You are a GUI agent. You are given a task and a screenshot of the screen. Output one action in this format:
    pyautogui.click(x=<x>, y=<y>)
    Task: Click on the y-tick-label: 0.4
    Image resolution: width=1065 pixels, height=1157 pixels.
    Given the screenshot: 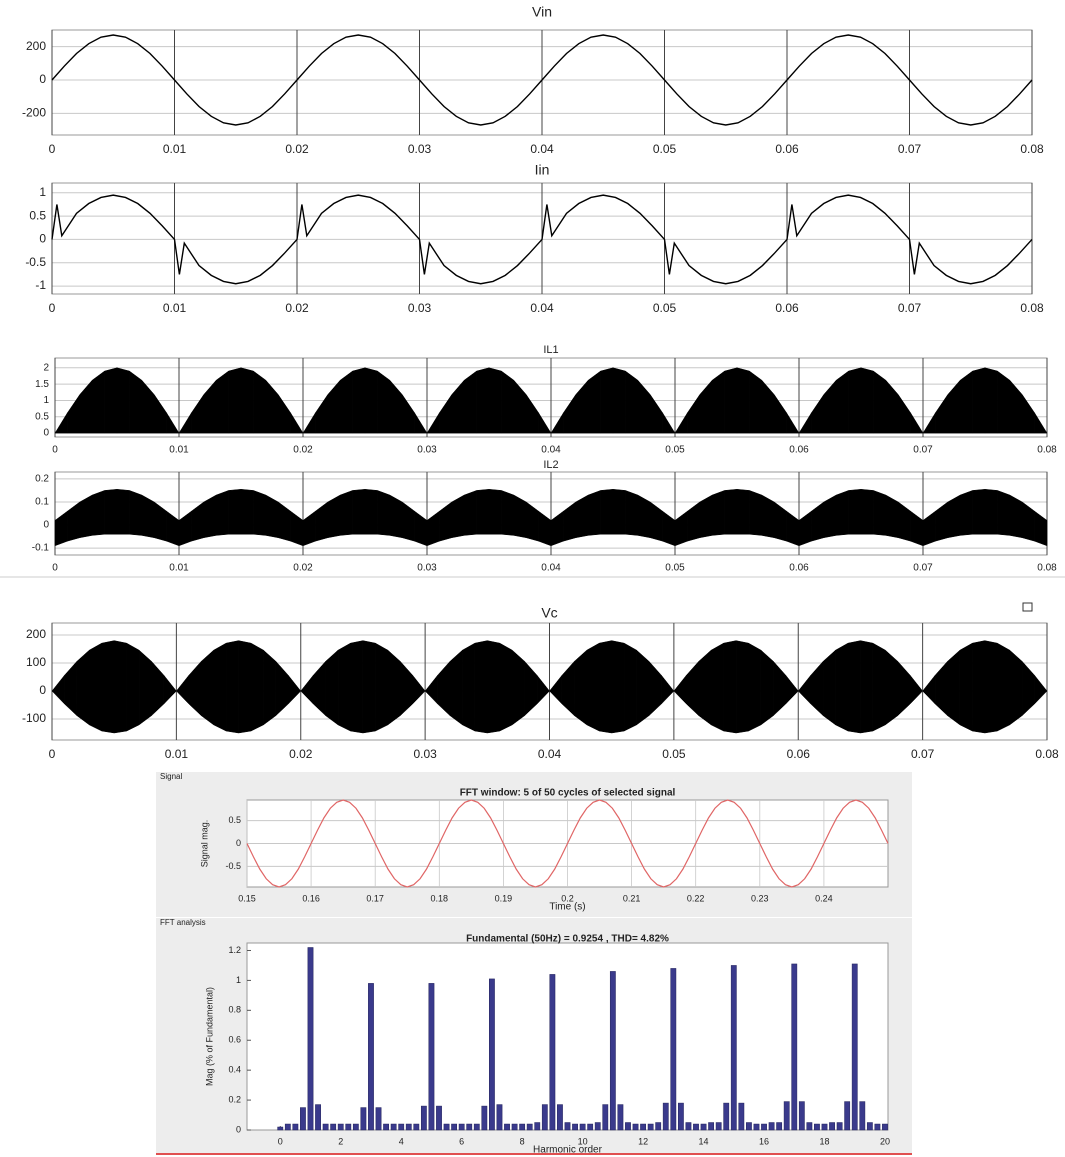 What is the action you would take?
    pyautogui.click(x=234, y=1070)
    